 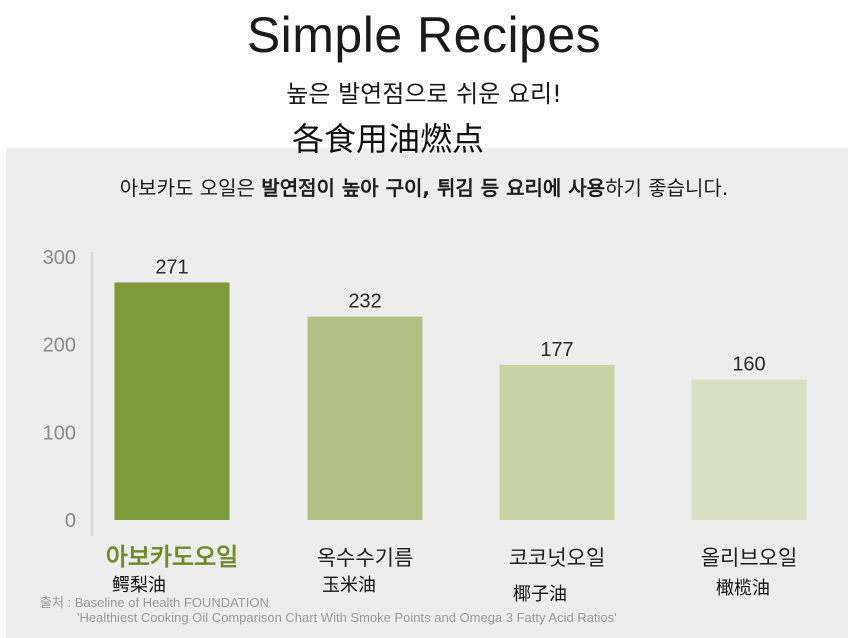 What do you see at coordinates (59, 258) in the screenshot?
I see `y-tick-label: 300` at bounding box center [59, 258].